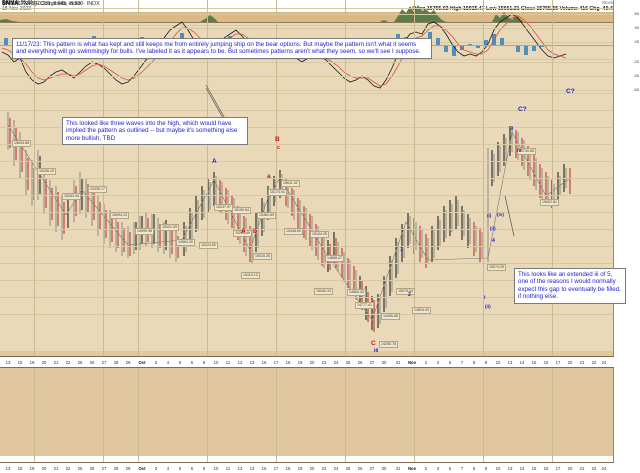  What do you see at coordinates (388, 344) in the screenshot?
I see `price-tag: 14255.78` at bounding box center [388, 344].